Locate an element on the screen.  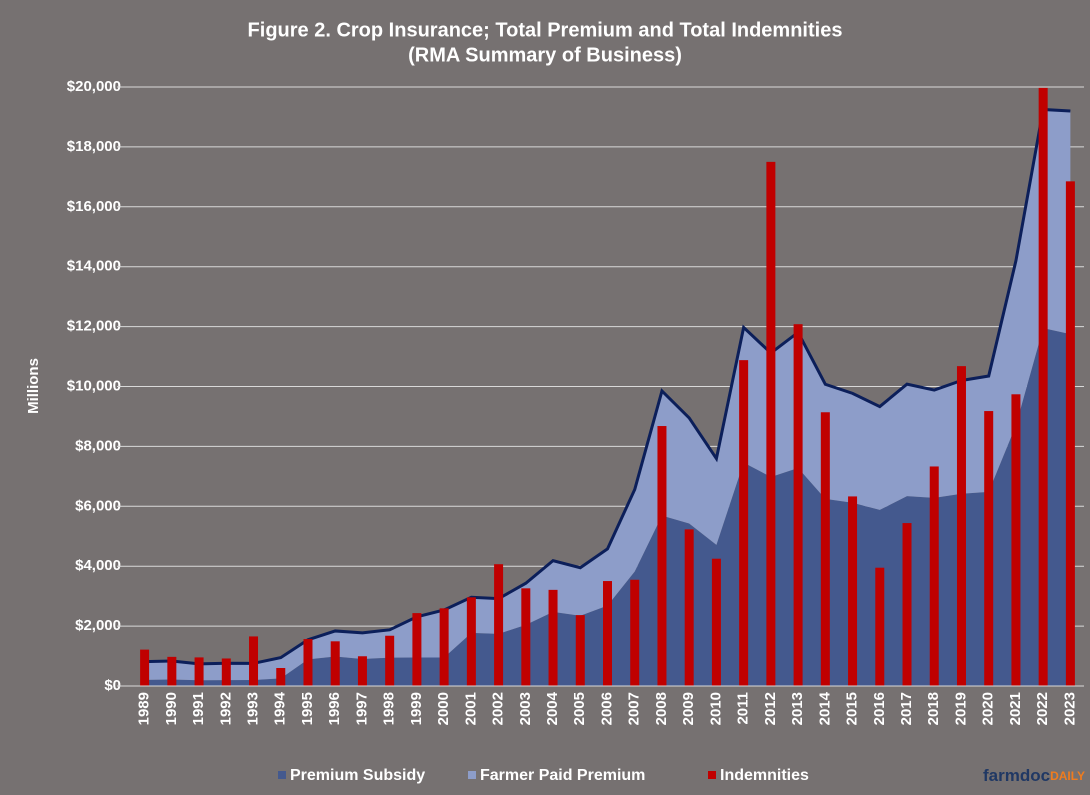
x-tick-label: 2023 is located at coordinates (1069, 708).